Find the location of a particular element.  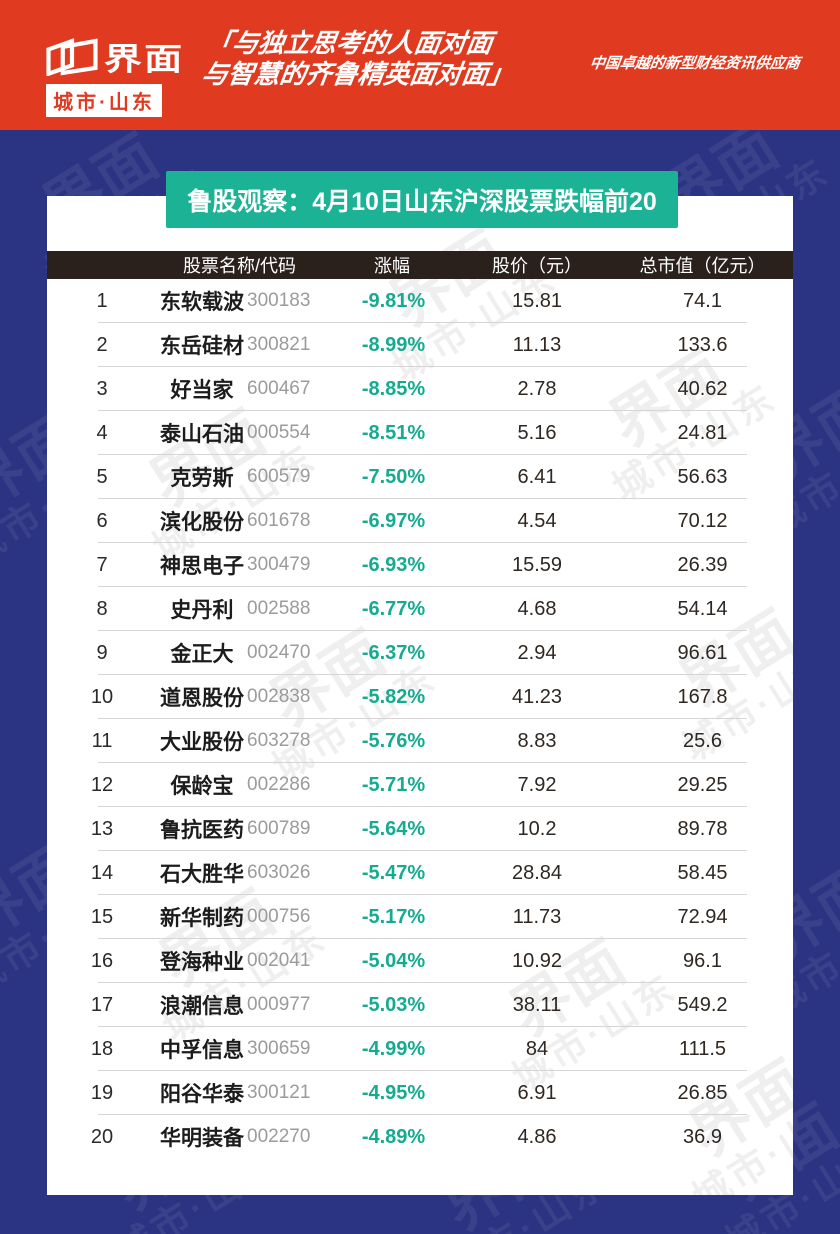

stock-code: 603278 is located at coordinates (279, 740).